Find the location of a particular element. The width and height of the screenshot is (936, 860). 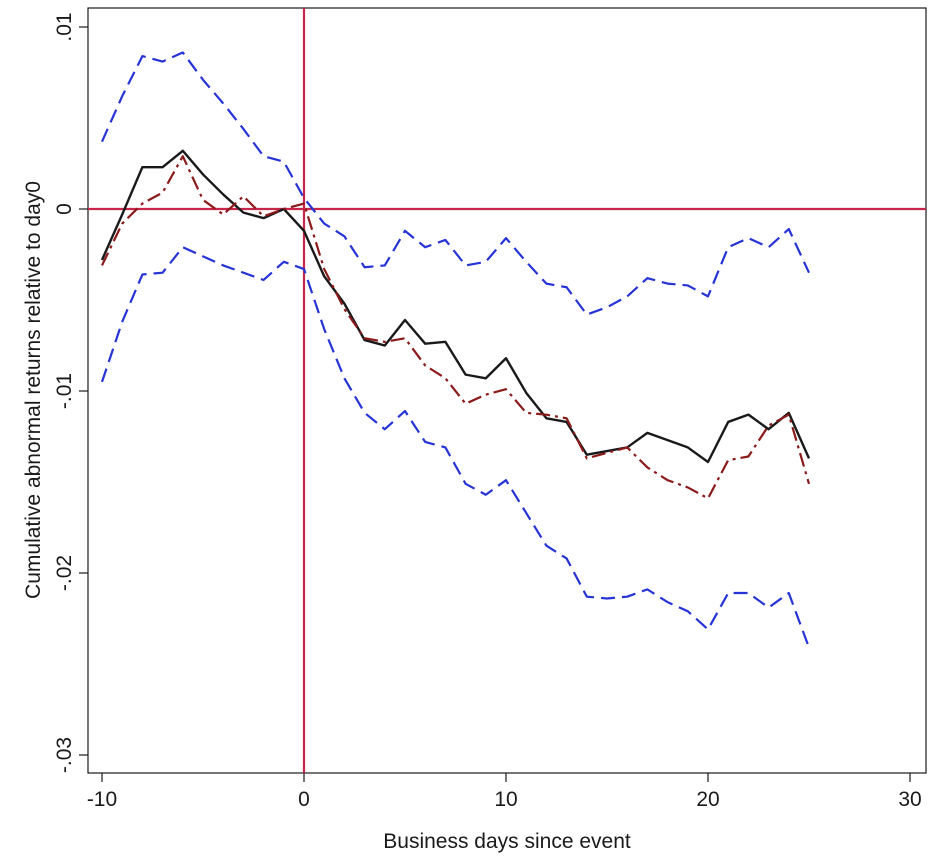

x-tick-label: 10 is located at coordinates (505, 799).